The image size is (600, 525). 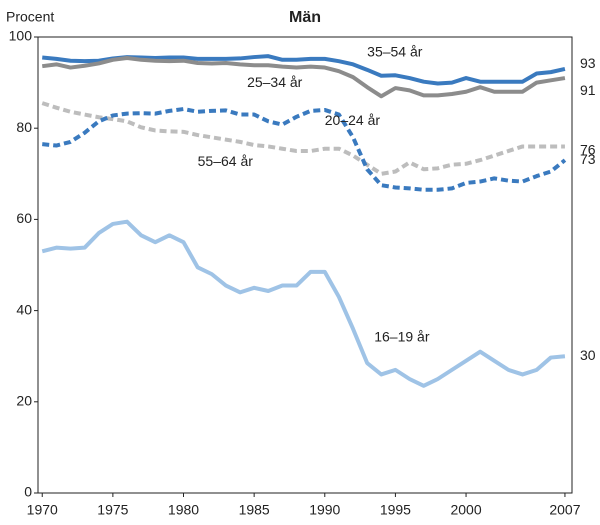 What do you see at coordinates (28, 492) in the screenshot?
I see `y-tick-label: 0` at bounding box center [28, 492].